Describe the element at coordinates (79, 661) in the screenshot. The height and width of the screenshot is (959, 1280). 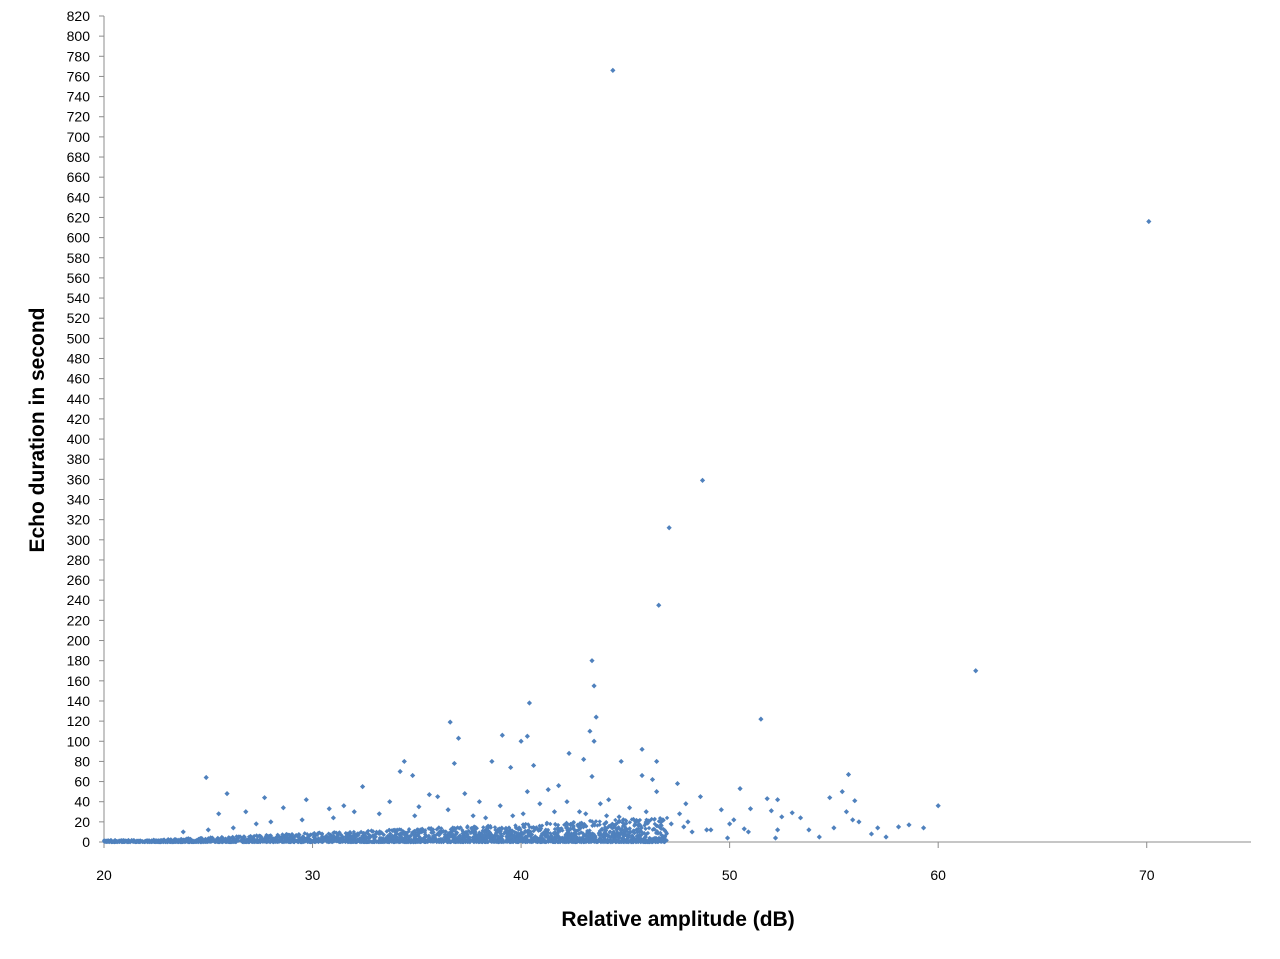
I see `y-tick-label: 180` at that location.